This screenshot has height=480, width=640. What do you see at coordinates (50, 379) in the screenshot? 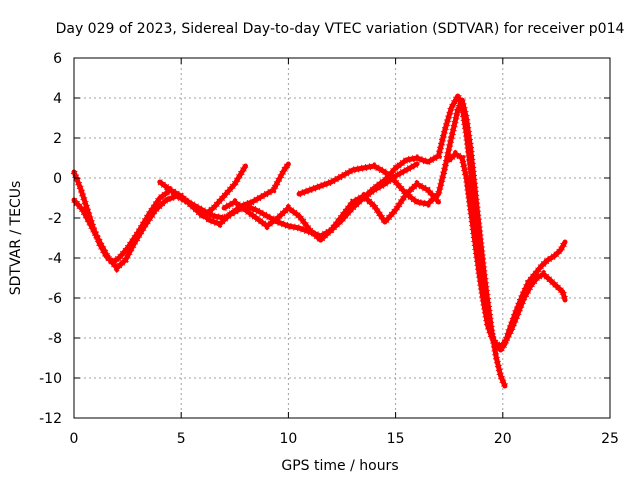
I see `y-tick-label: -10` at bounding box center [50, 379].